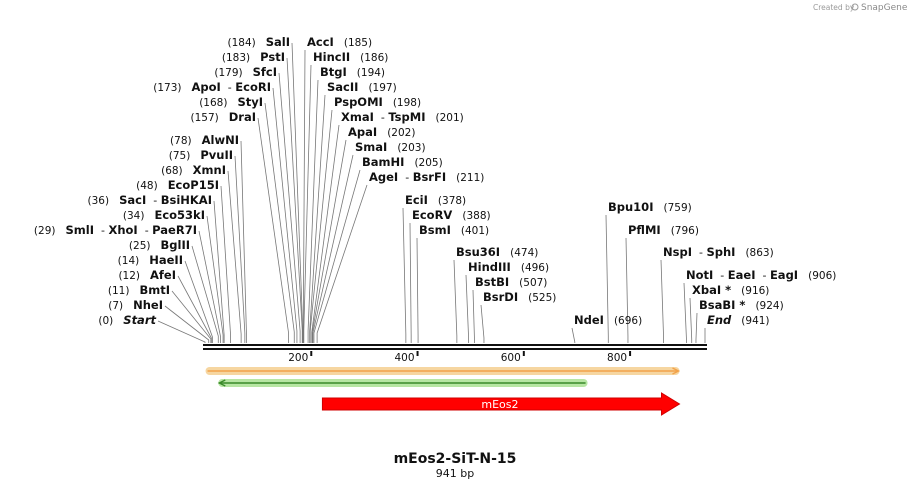 Image resolution: width=910 pixels, height=489 pixels. I want to click on site-label-smli: (29) SmlI - XhoI - PaeR7I, so click(115, 230).